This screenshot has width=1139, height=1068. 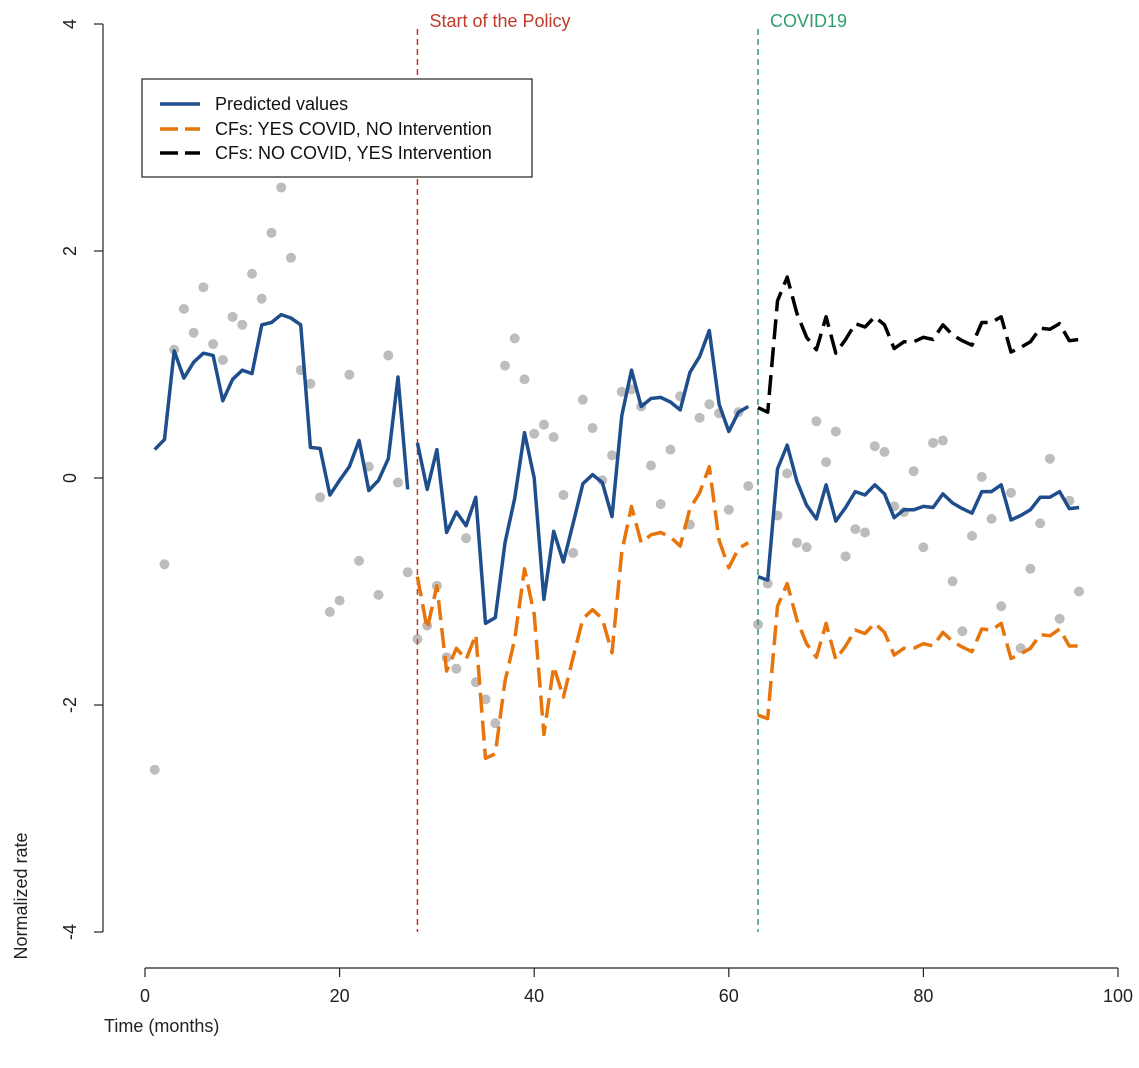 I want to click on x-axis-title: Time (months), so click(x=161, y=1026).